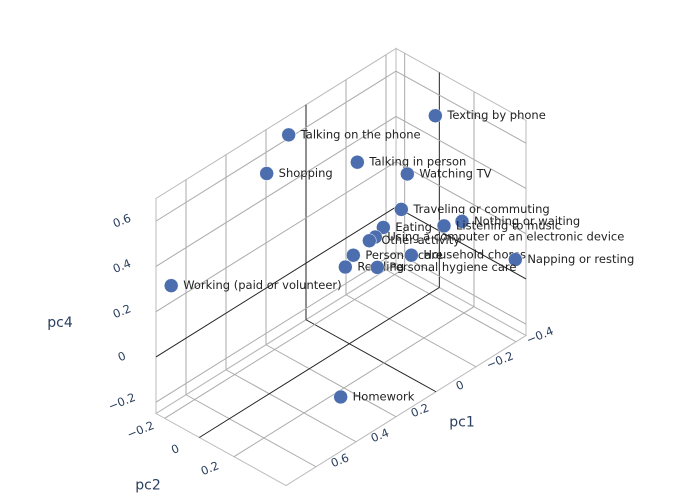  Describe the element at coordinates (462, 423) in the screenshot. I see `x-axis-title: pc1` at that location.